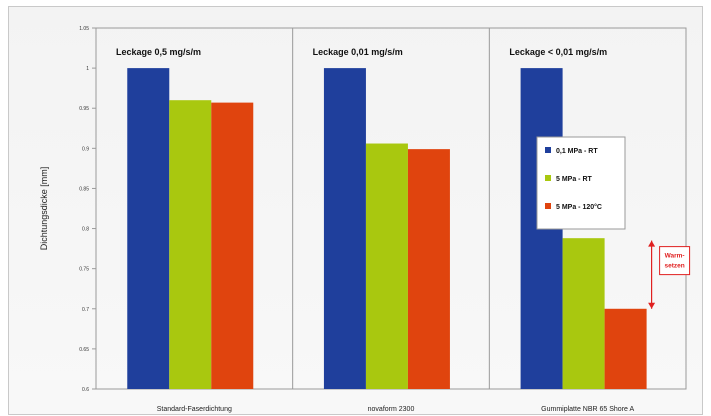  What do you see at coordinates (577, 151) in the screenshot?
I see `legend-label: 0,1 MPa - RT` at bounding box center [577, 151].